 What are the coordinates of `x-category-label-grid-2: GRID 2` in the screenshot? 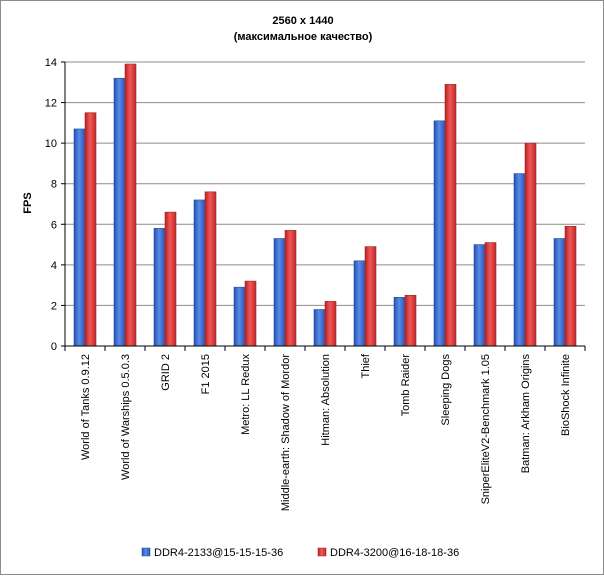 It's located at (166, 372).